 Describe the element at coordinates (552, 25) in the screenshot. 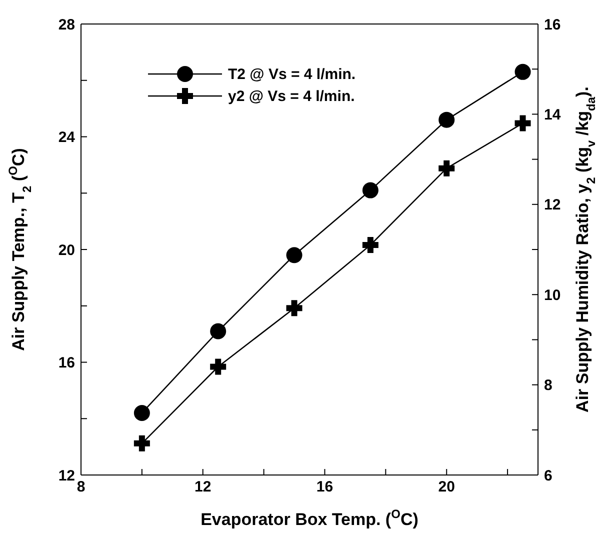

I see `y2-tick-label: 16` at that location.